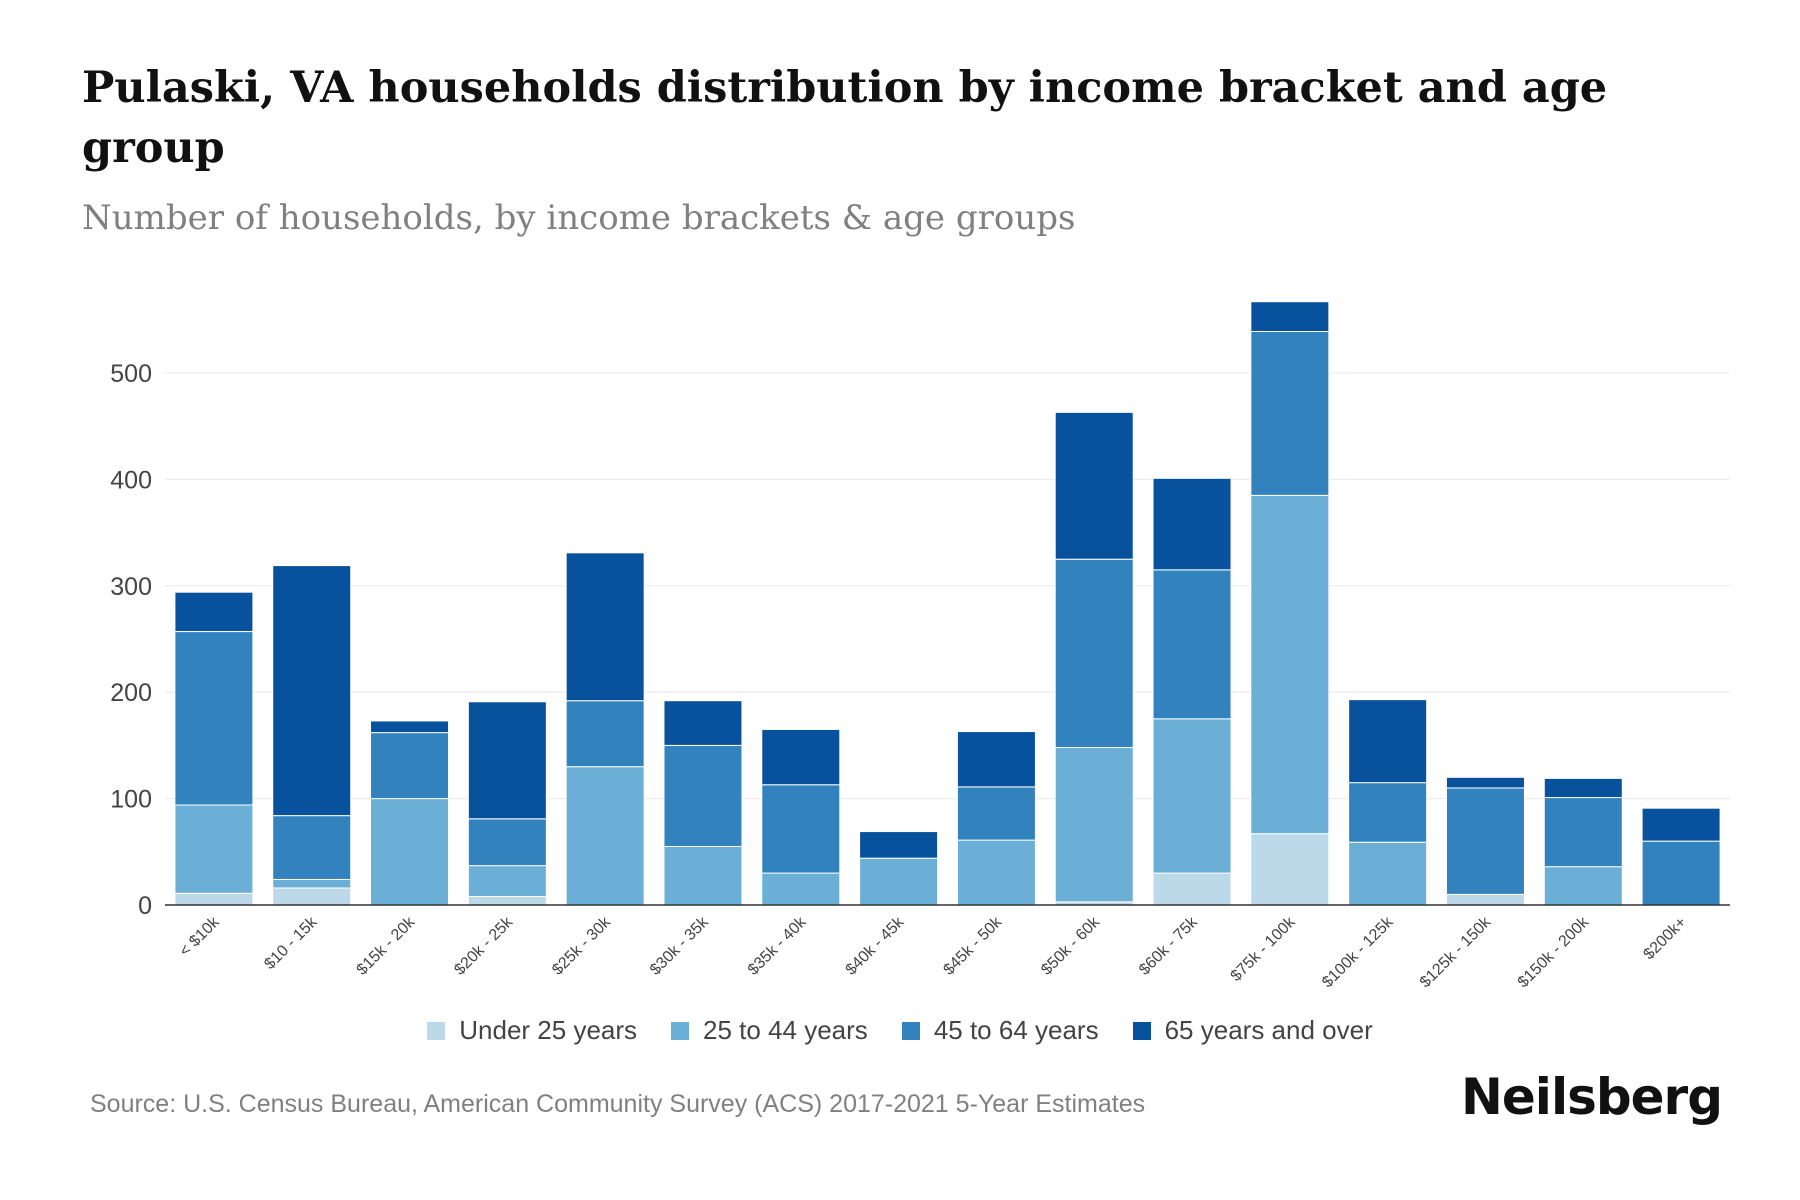 The image size is (1800, 1200). Describe the element at coordinates (291, 943) in the screenshot. I see `x-tick-label: $10 - 15k` at that location.